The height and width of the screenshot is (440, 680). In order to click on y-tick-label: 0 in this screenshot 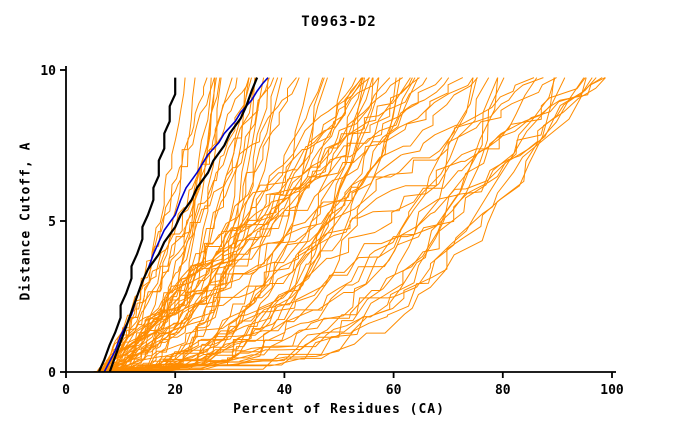, I will do `click(52, 373)`.